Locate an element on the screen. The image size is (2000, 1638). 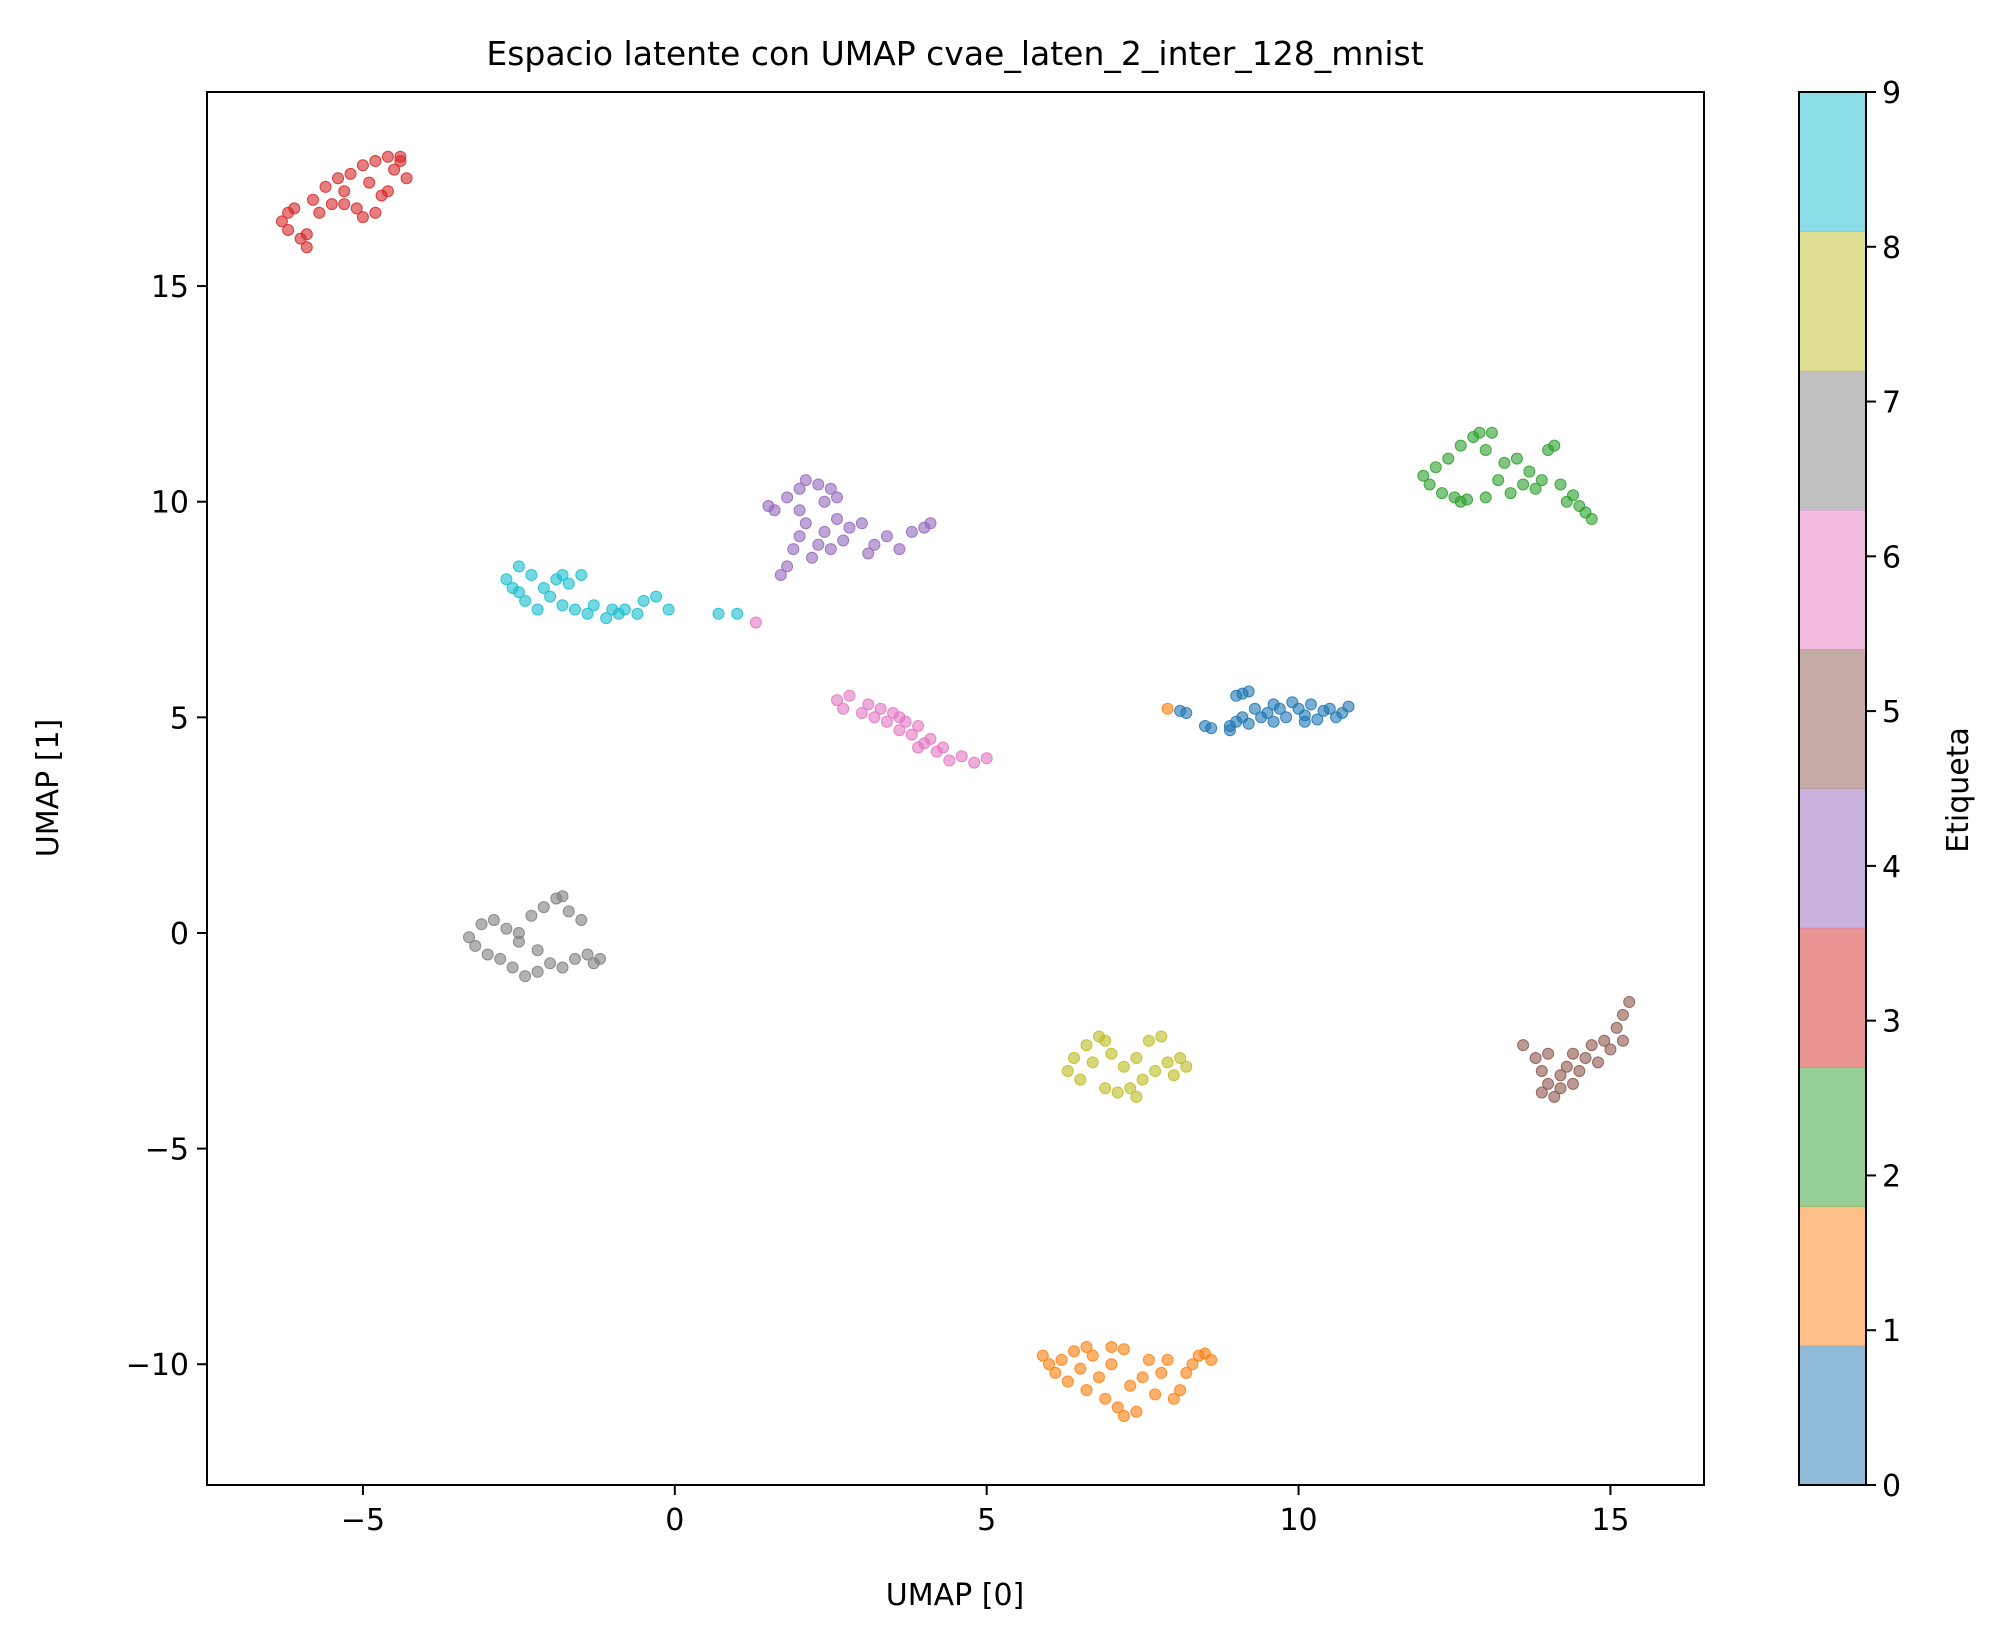
colorbar-tick-label: 8 is located at coordinates (1891, 248).